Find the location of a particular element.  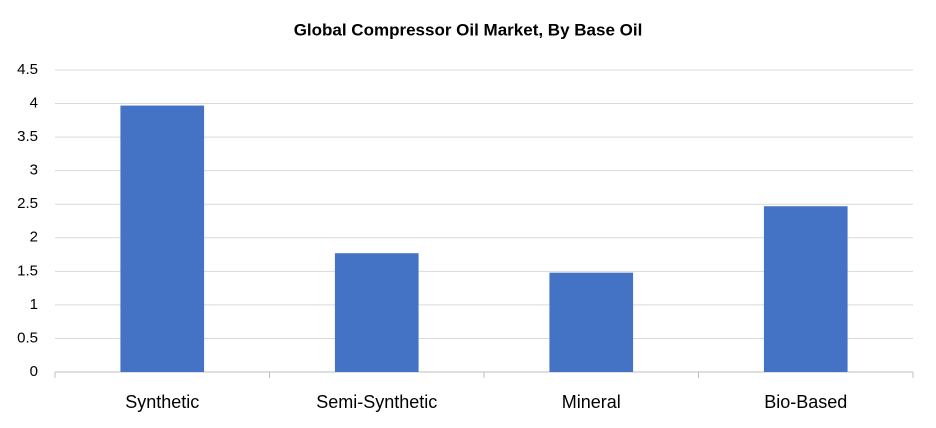

y-tick-label: 3.5 is located at coordinates (27, 136).